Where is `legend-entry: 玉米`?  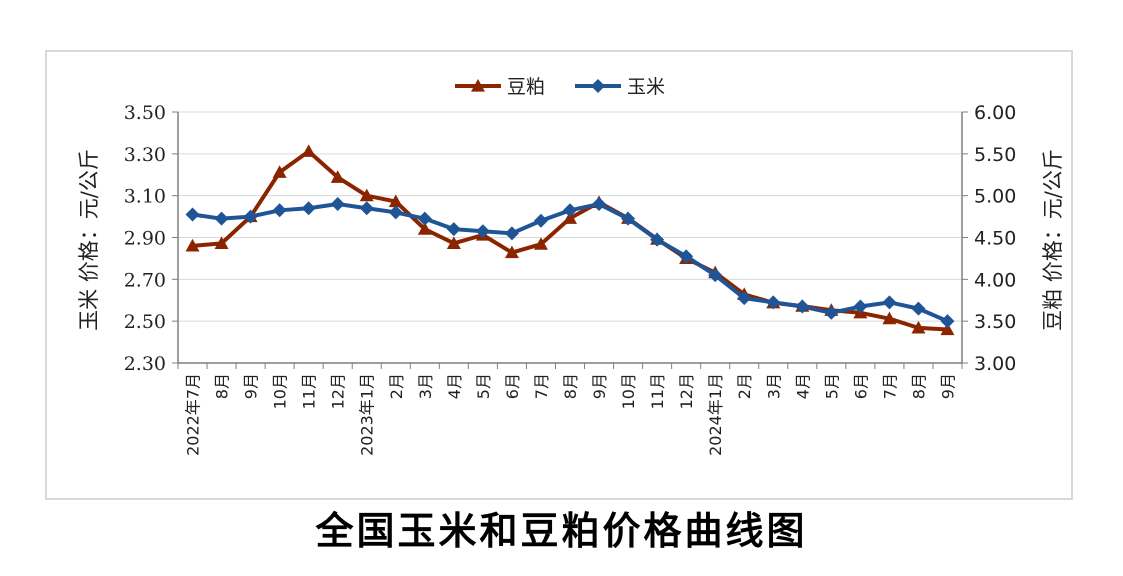 legend-entry: 玉米 is located at coordinates (620, 87).